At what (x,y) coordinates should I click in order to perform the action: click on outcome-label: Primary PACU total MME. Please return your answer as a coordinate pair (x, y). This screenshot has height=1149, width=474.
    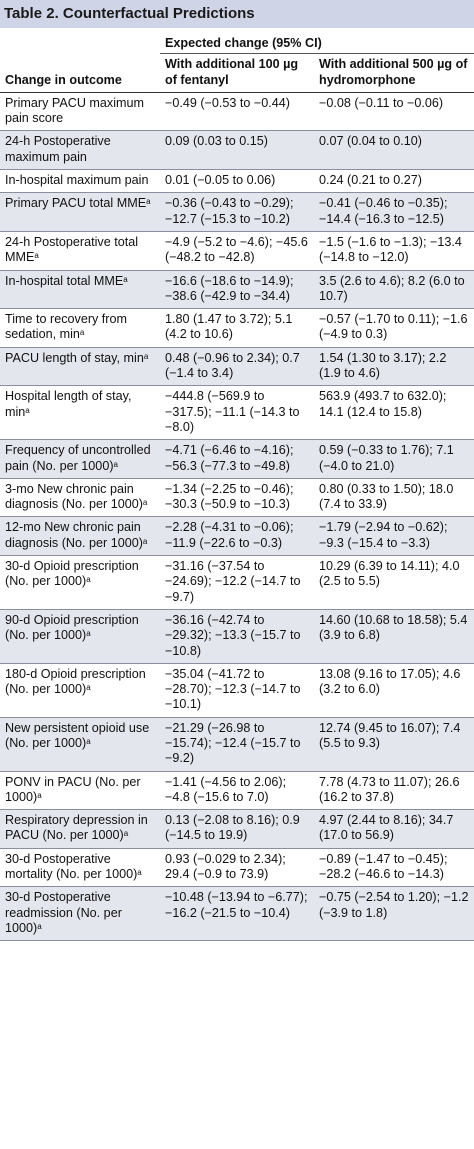
    Looking at the image, I should click on (76, 203).